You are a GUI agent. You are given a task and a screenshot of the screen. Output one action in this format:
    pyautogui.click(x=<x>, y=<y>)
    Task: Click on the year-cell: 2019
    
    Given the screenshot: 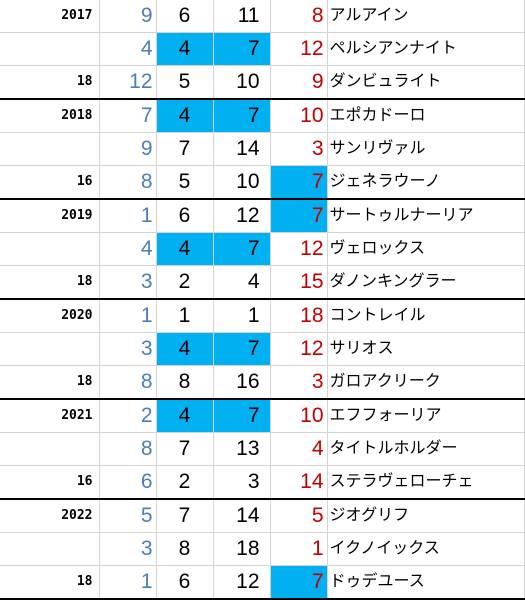 What is the action you would take?
    pyautogui.click(x=50, y=216)
    